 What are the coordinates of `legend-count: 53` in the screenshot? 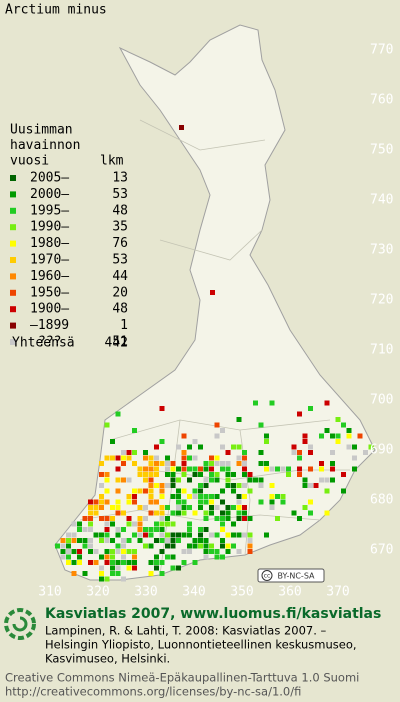 It's located at (120, 260).